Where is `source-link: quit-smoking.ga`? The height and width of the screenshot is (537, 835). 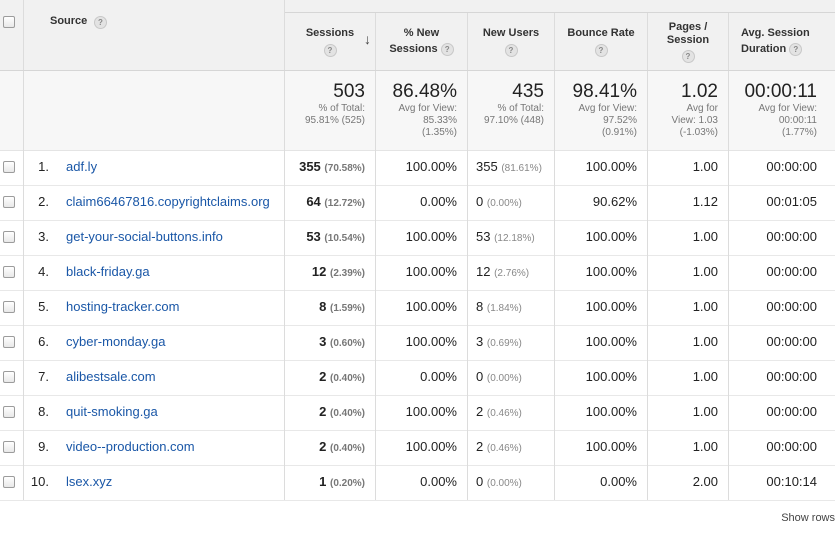 source-link: quit-smoking.ga is located at coordinates (112, 411).